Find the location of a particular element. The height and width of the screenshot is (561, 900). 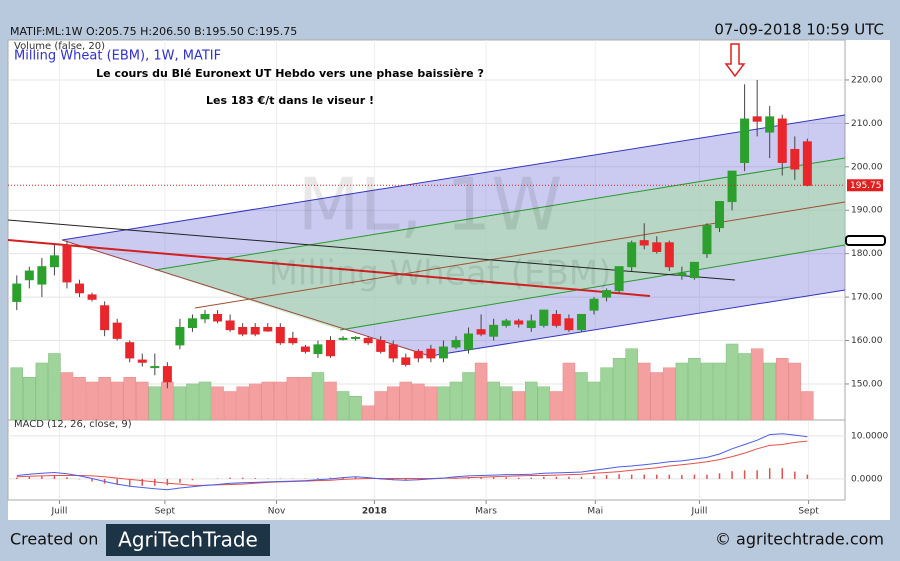

y-tick-label: 160.00 is located at coordinates (867, 341).